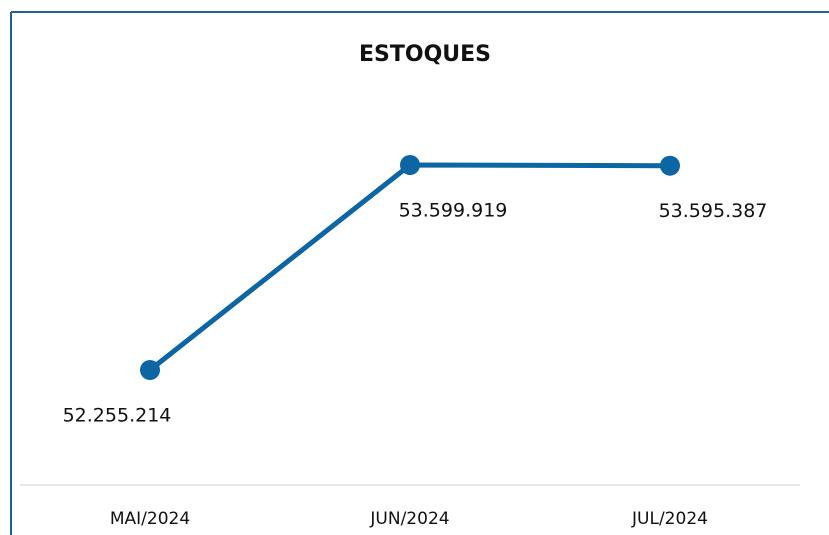 The height and width of the screenshot is (535, 829). Describe the element at coordinates (453, 211) in the screenshot. I see `data-label: 53.599.919` at that location.